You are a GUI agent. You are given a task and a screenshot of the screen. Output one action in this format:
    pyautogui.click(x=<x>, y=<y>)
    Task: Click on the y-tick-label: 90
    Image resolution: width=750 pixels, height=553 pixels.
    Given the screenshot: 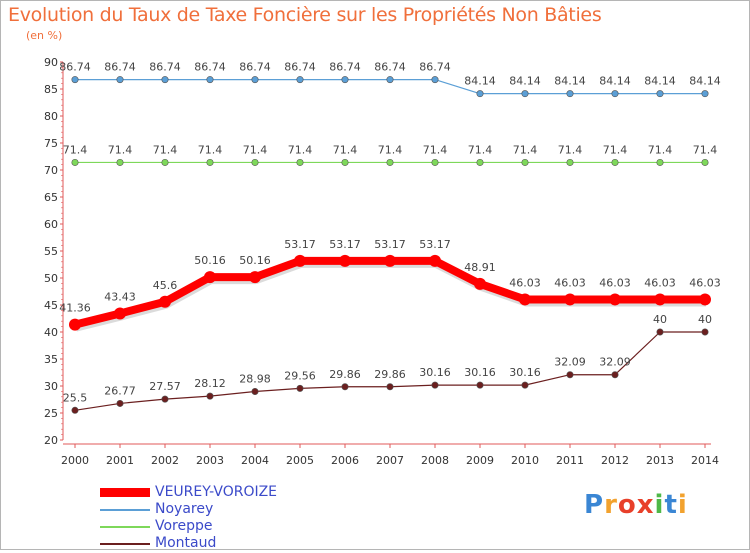 What is the action you would take?
    pyautogui.click(x=51, y=62)
    